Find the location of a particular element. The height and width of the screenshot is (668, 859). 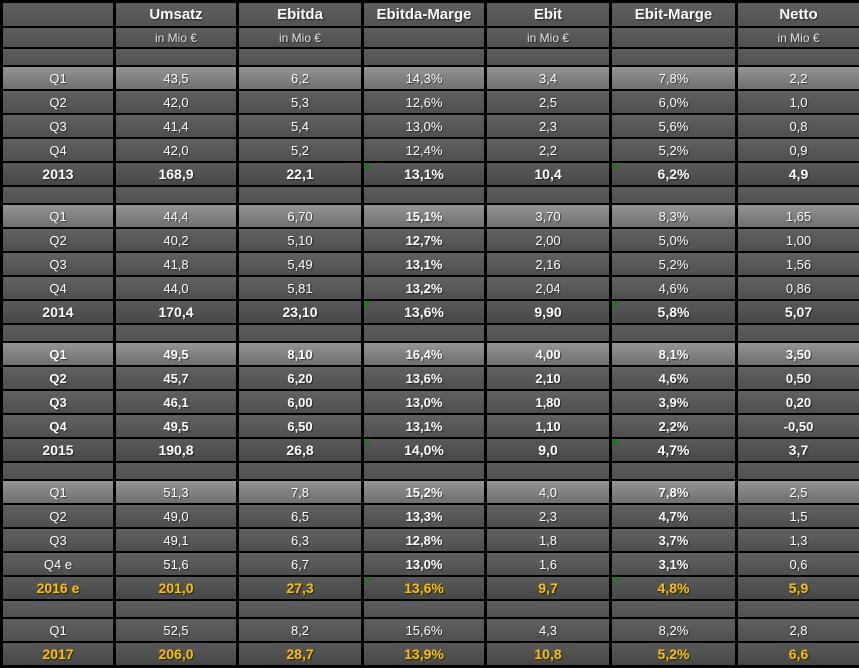

cell-2016-q1-ebitda: 7,8 is located at coordinates (300, 492).